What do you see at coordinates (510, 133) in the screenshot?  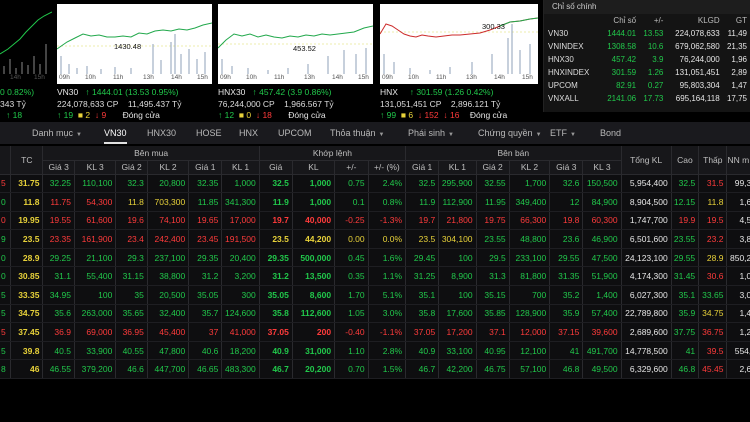 I see `tab-chứng-quyền: Chứng quyền ▼` at bounding box center [510, 133].